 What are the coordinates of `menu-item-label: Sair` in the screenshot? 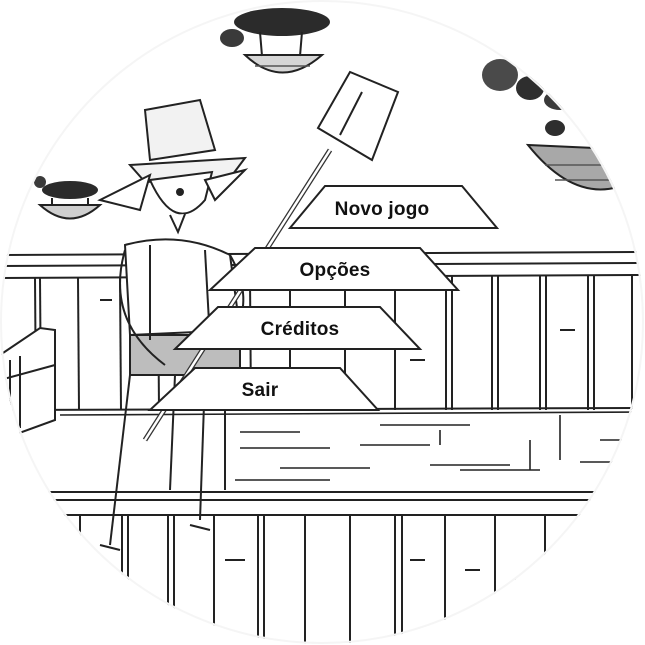 It's located at (260, 390).